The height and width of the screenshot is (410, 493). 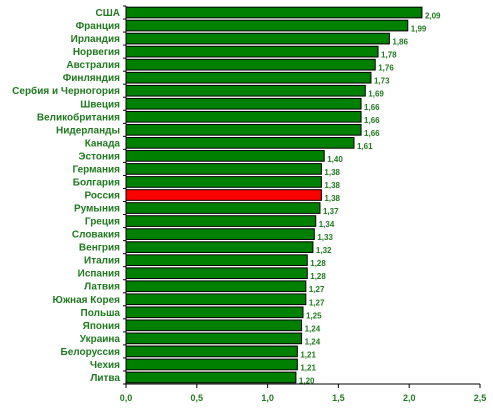 What do you see at coordinates (102, 326) in the screenshot?
I see `category-label: Япония` at bounding box center [102, 326].